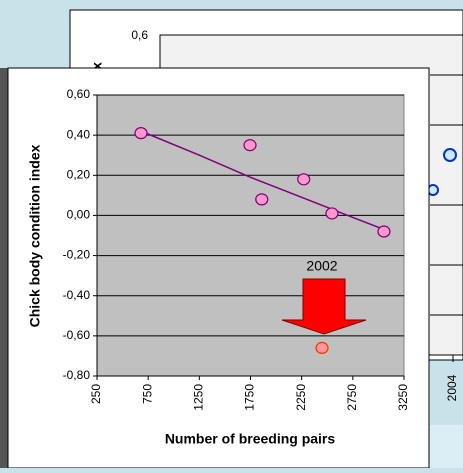 This screenshot has width=463, height=473. Describe the element at coordinates (199, 397) in the screenshot. I see `x-tick-label: 1250` at that location.